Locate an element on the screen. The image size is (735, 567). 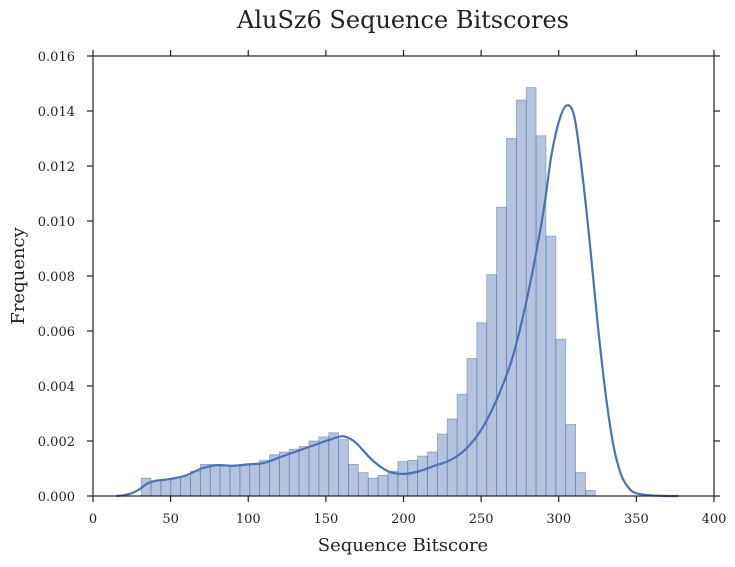
y-tick-label: 0.008 is located at coordinates (56, 277).